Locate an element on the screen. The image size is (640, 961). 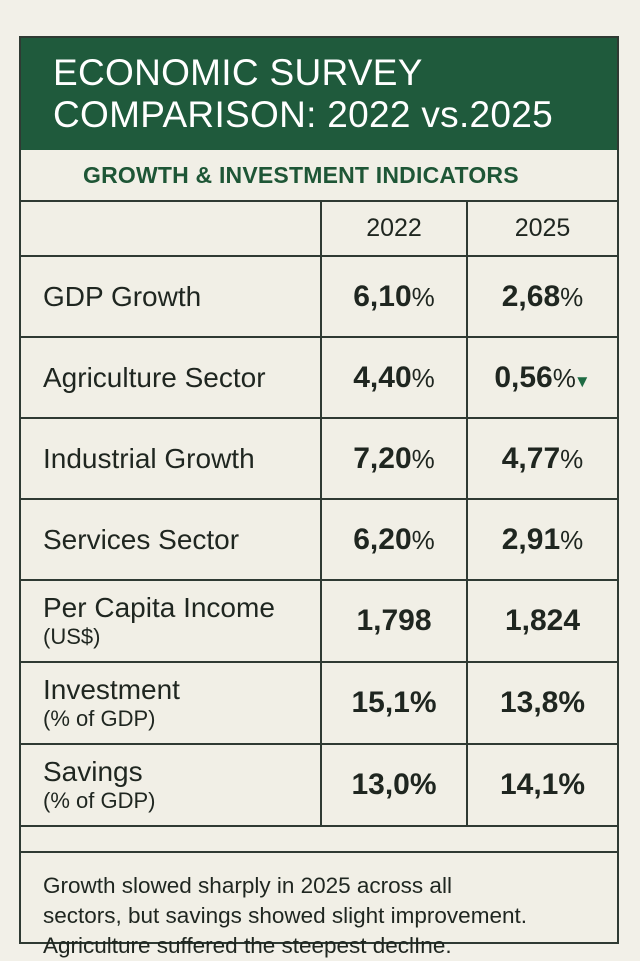
value-2025: 0,56%▼ is located at coordinates (541, 377).